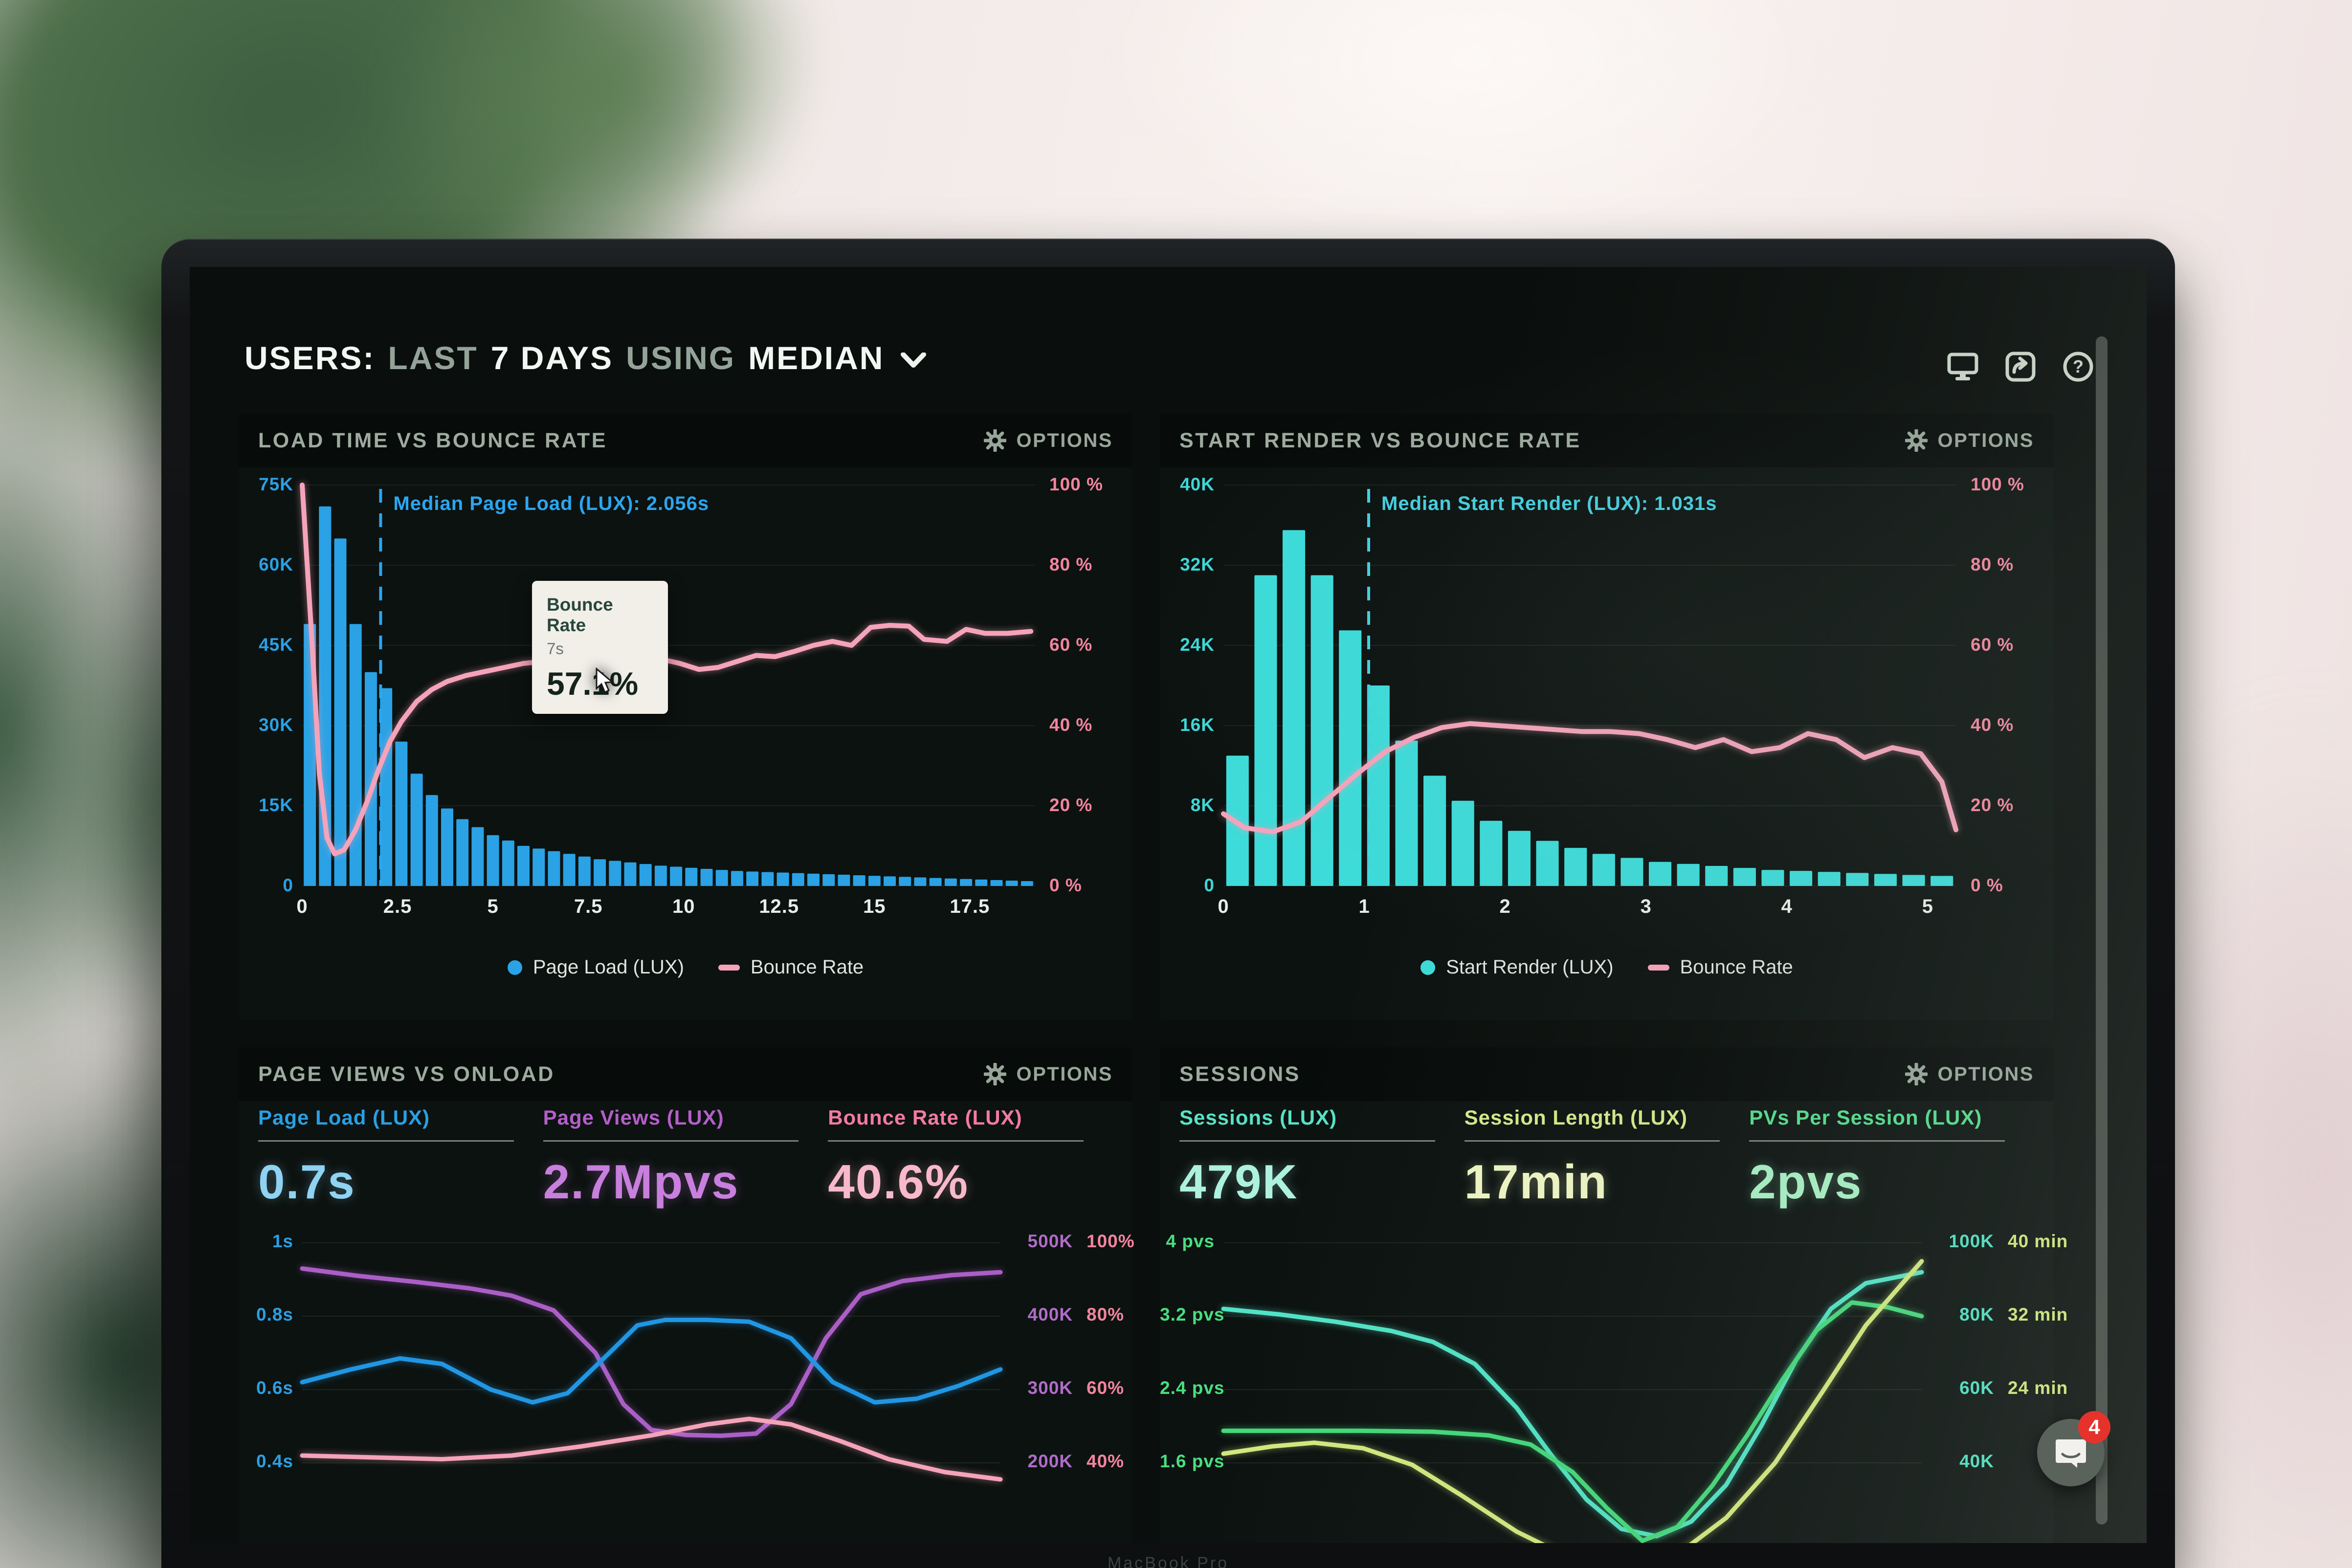 Image resolution: width=2352 pixels, height=1568 pixels. Describe the element at coordinates (605, 680) in the screenshot. I see `mouse-cursor` at that location.